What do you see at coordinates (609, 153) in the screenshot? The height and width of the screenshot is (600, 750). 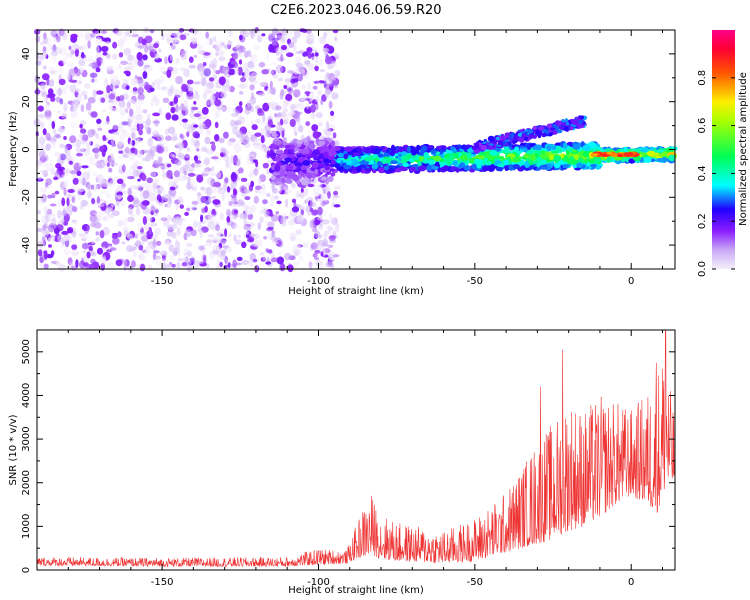 I see `spectrogram-core-cell` at bounding box center [609, 153].